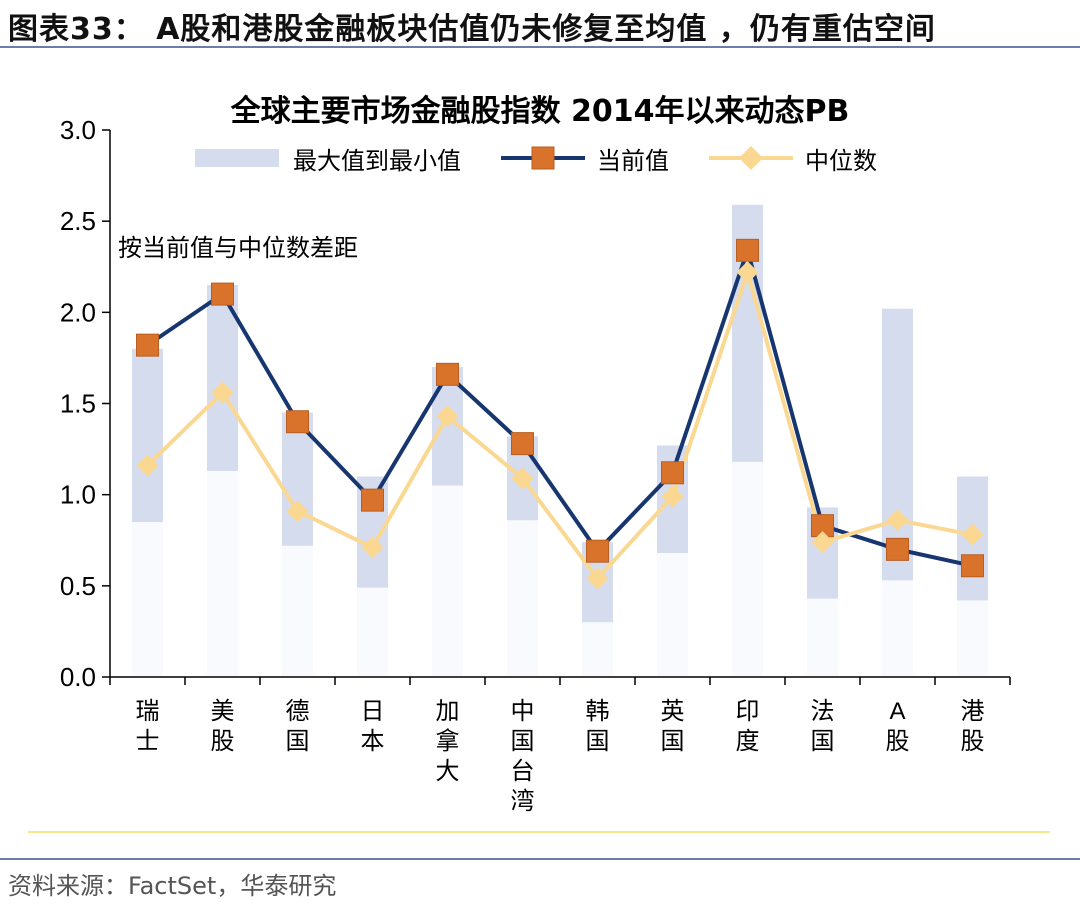  Describe the element at coordinates (237, 158) in the screenshot. I see `range-swatch-icon` at that location.